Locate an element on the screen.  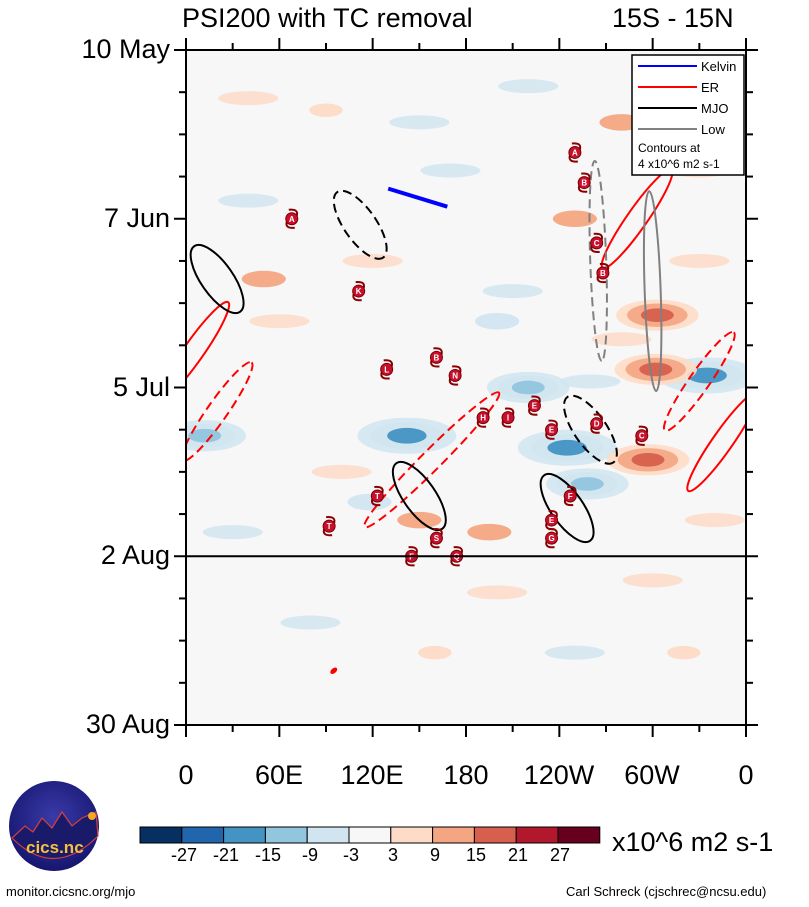
cics-logo is located at coordinates (54, 826).